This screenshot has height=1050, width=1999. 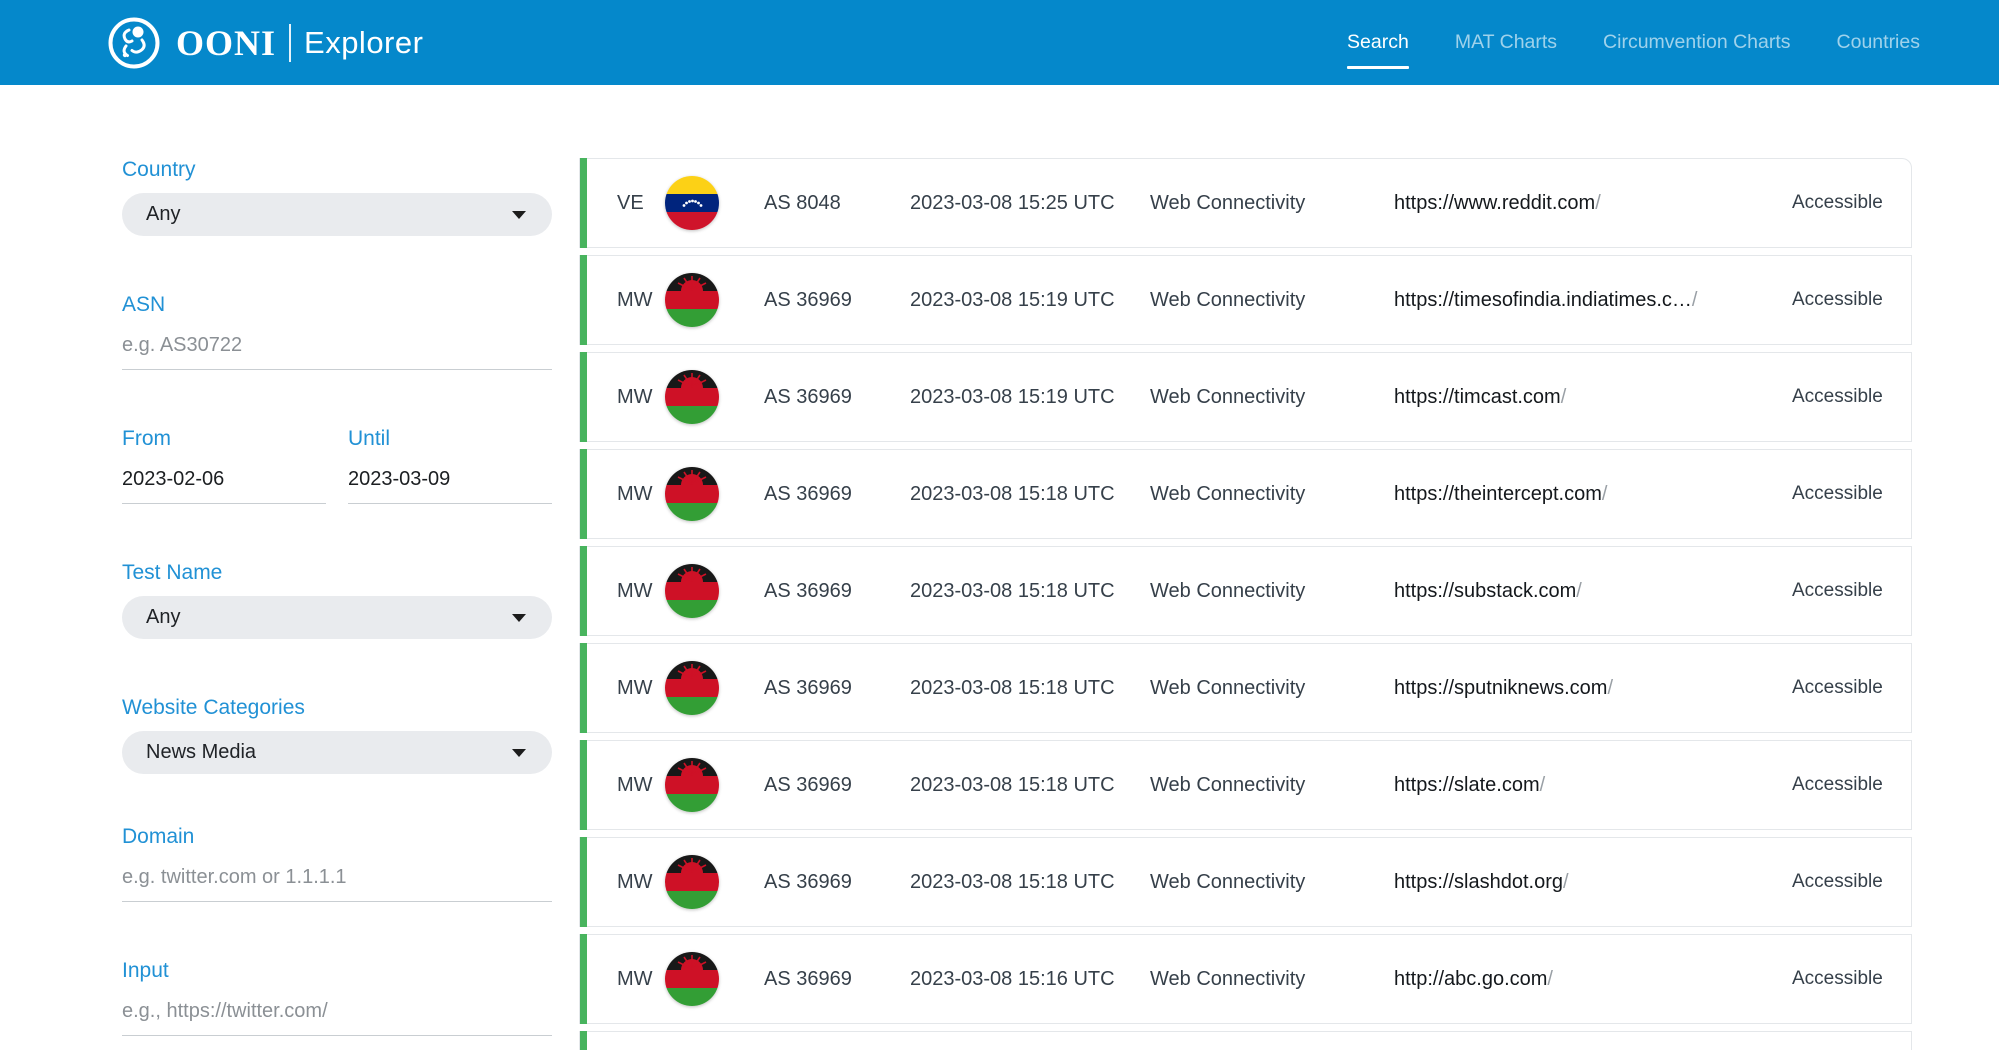 What do you see at coordinates (134, 43) in the screenshot?
I see `ooni-octopus-logo-icon` at bounding box center [134, 43].